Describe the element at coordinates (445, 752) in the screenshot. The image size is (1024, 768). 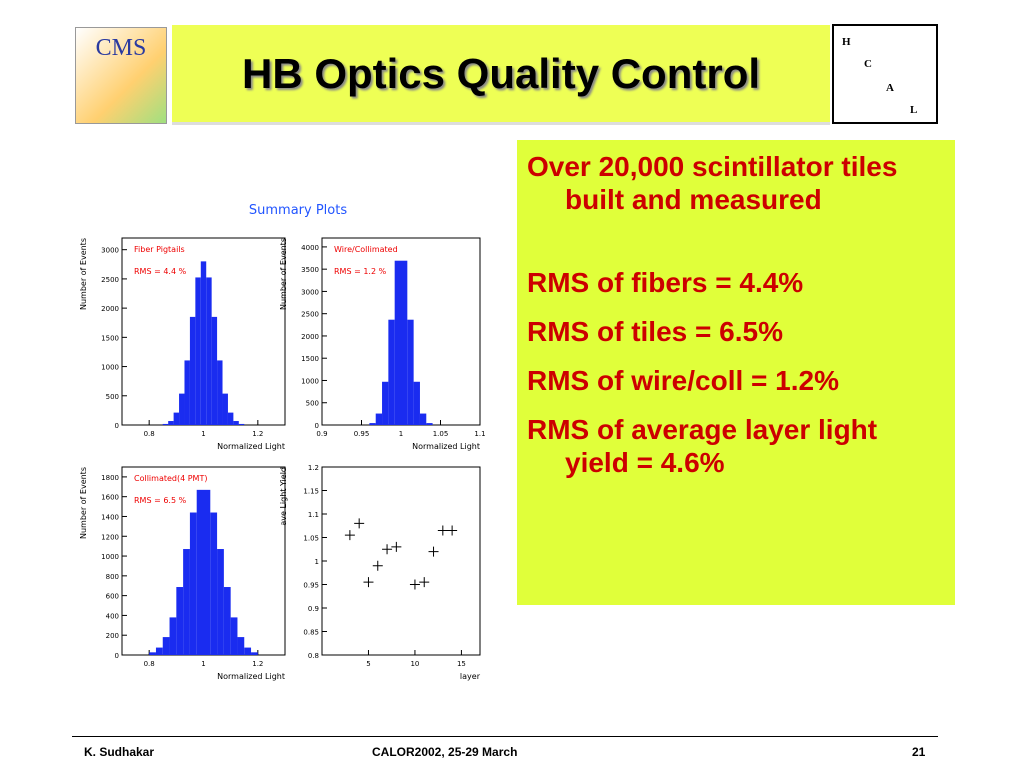
I see `footer-event: CALOR2002, 25-29 March` at that location.